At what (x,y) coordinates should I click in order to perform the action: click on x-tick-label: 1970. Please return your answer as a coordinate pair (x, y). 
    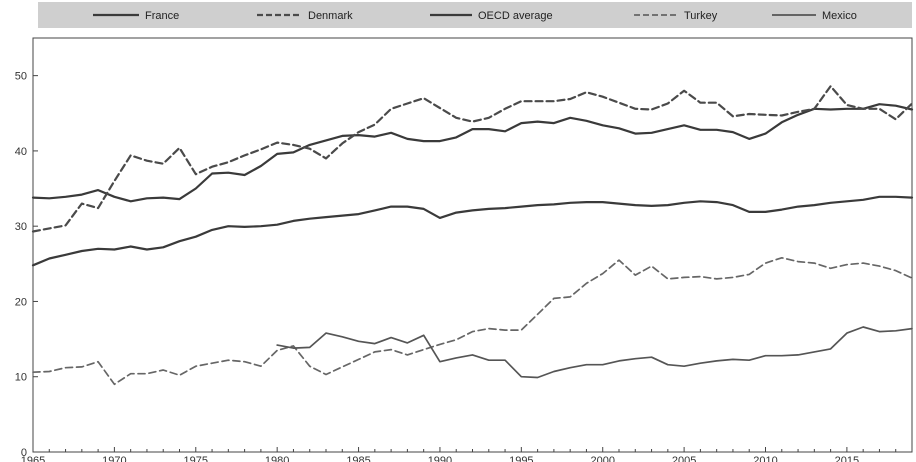
    Looking at the image, I should click on (114, 458).